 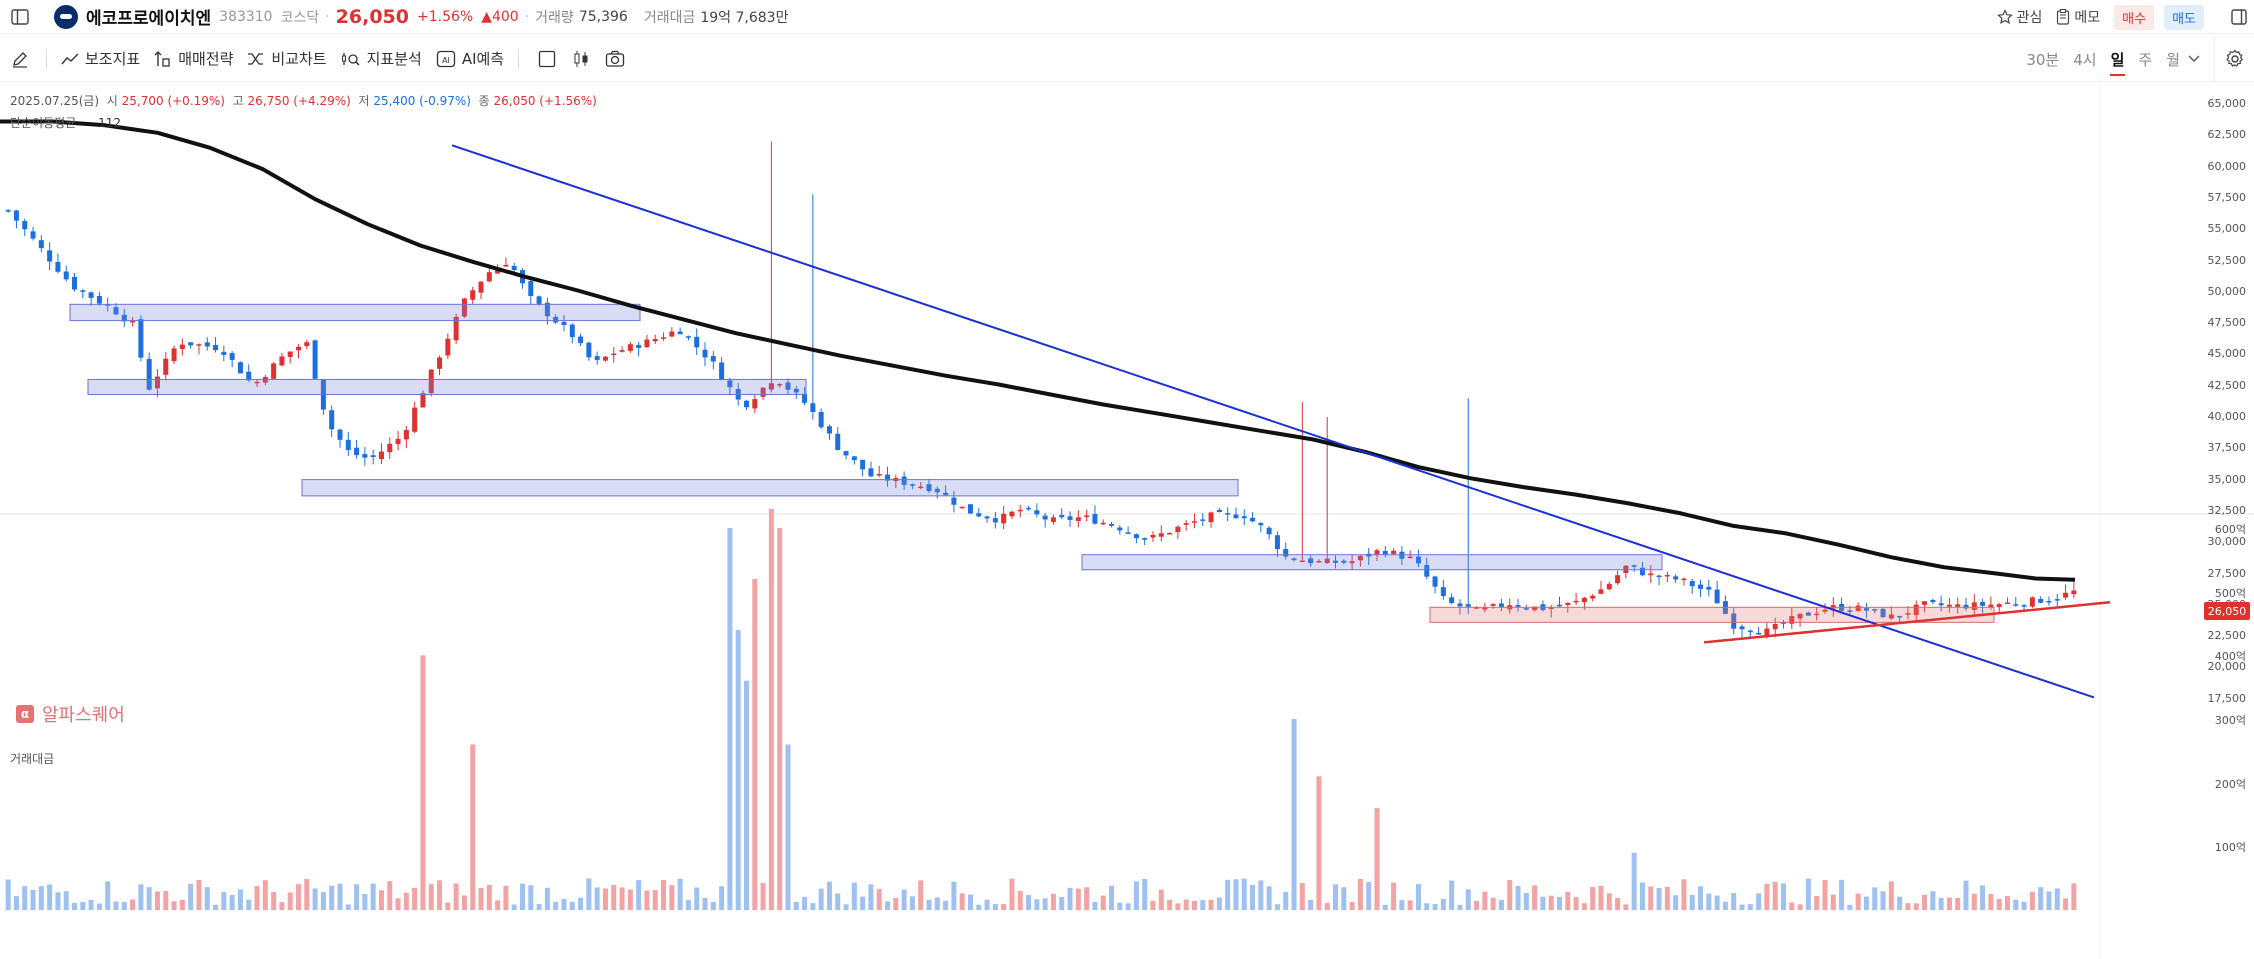 I want to click on sidebar-toggle-button, so click(x=20, y=17).